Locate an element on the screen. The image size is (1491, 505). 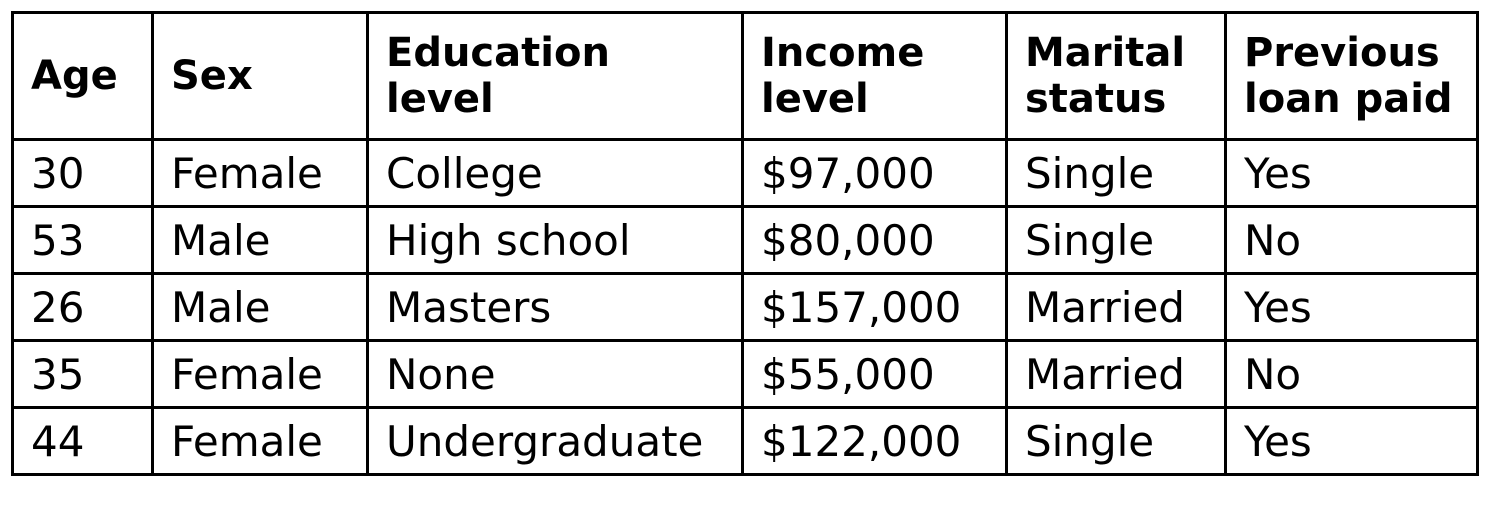
cell-education-level: Masters is located at coordinates (555, 307).